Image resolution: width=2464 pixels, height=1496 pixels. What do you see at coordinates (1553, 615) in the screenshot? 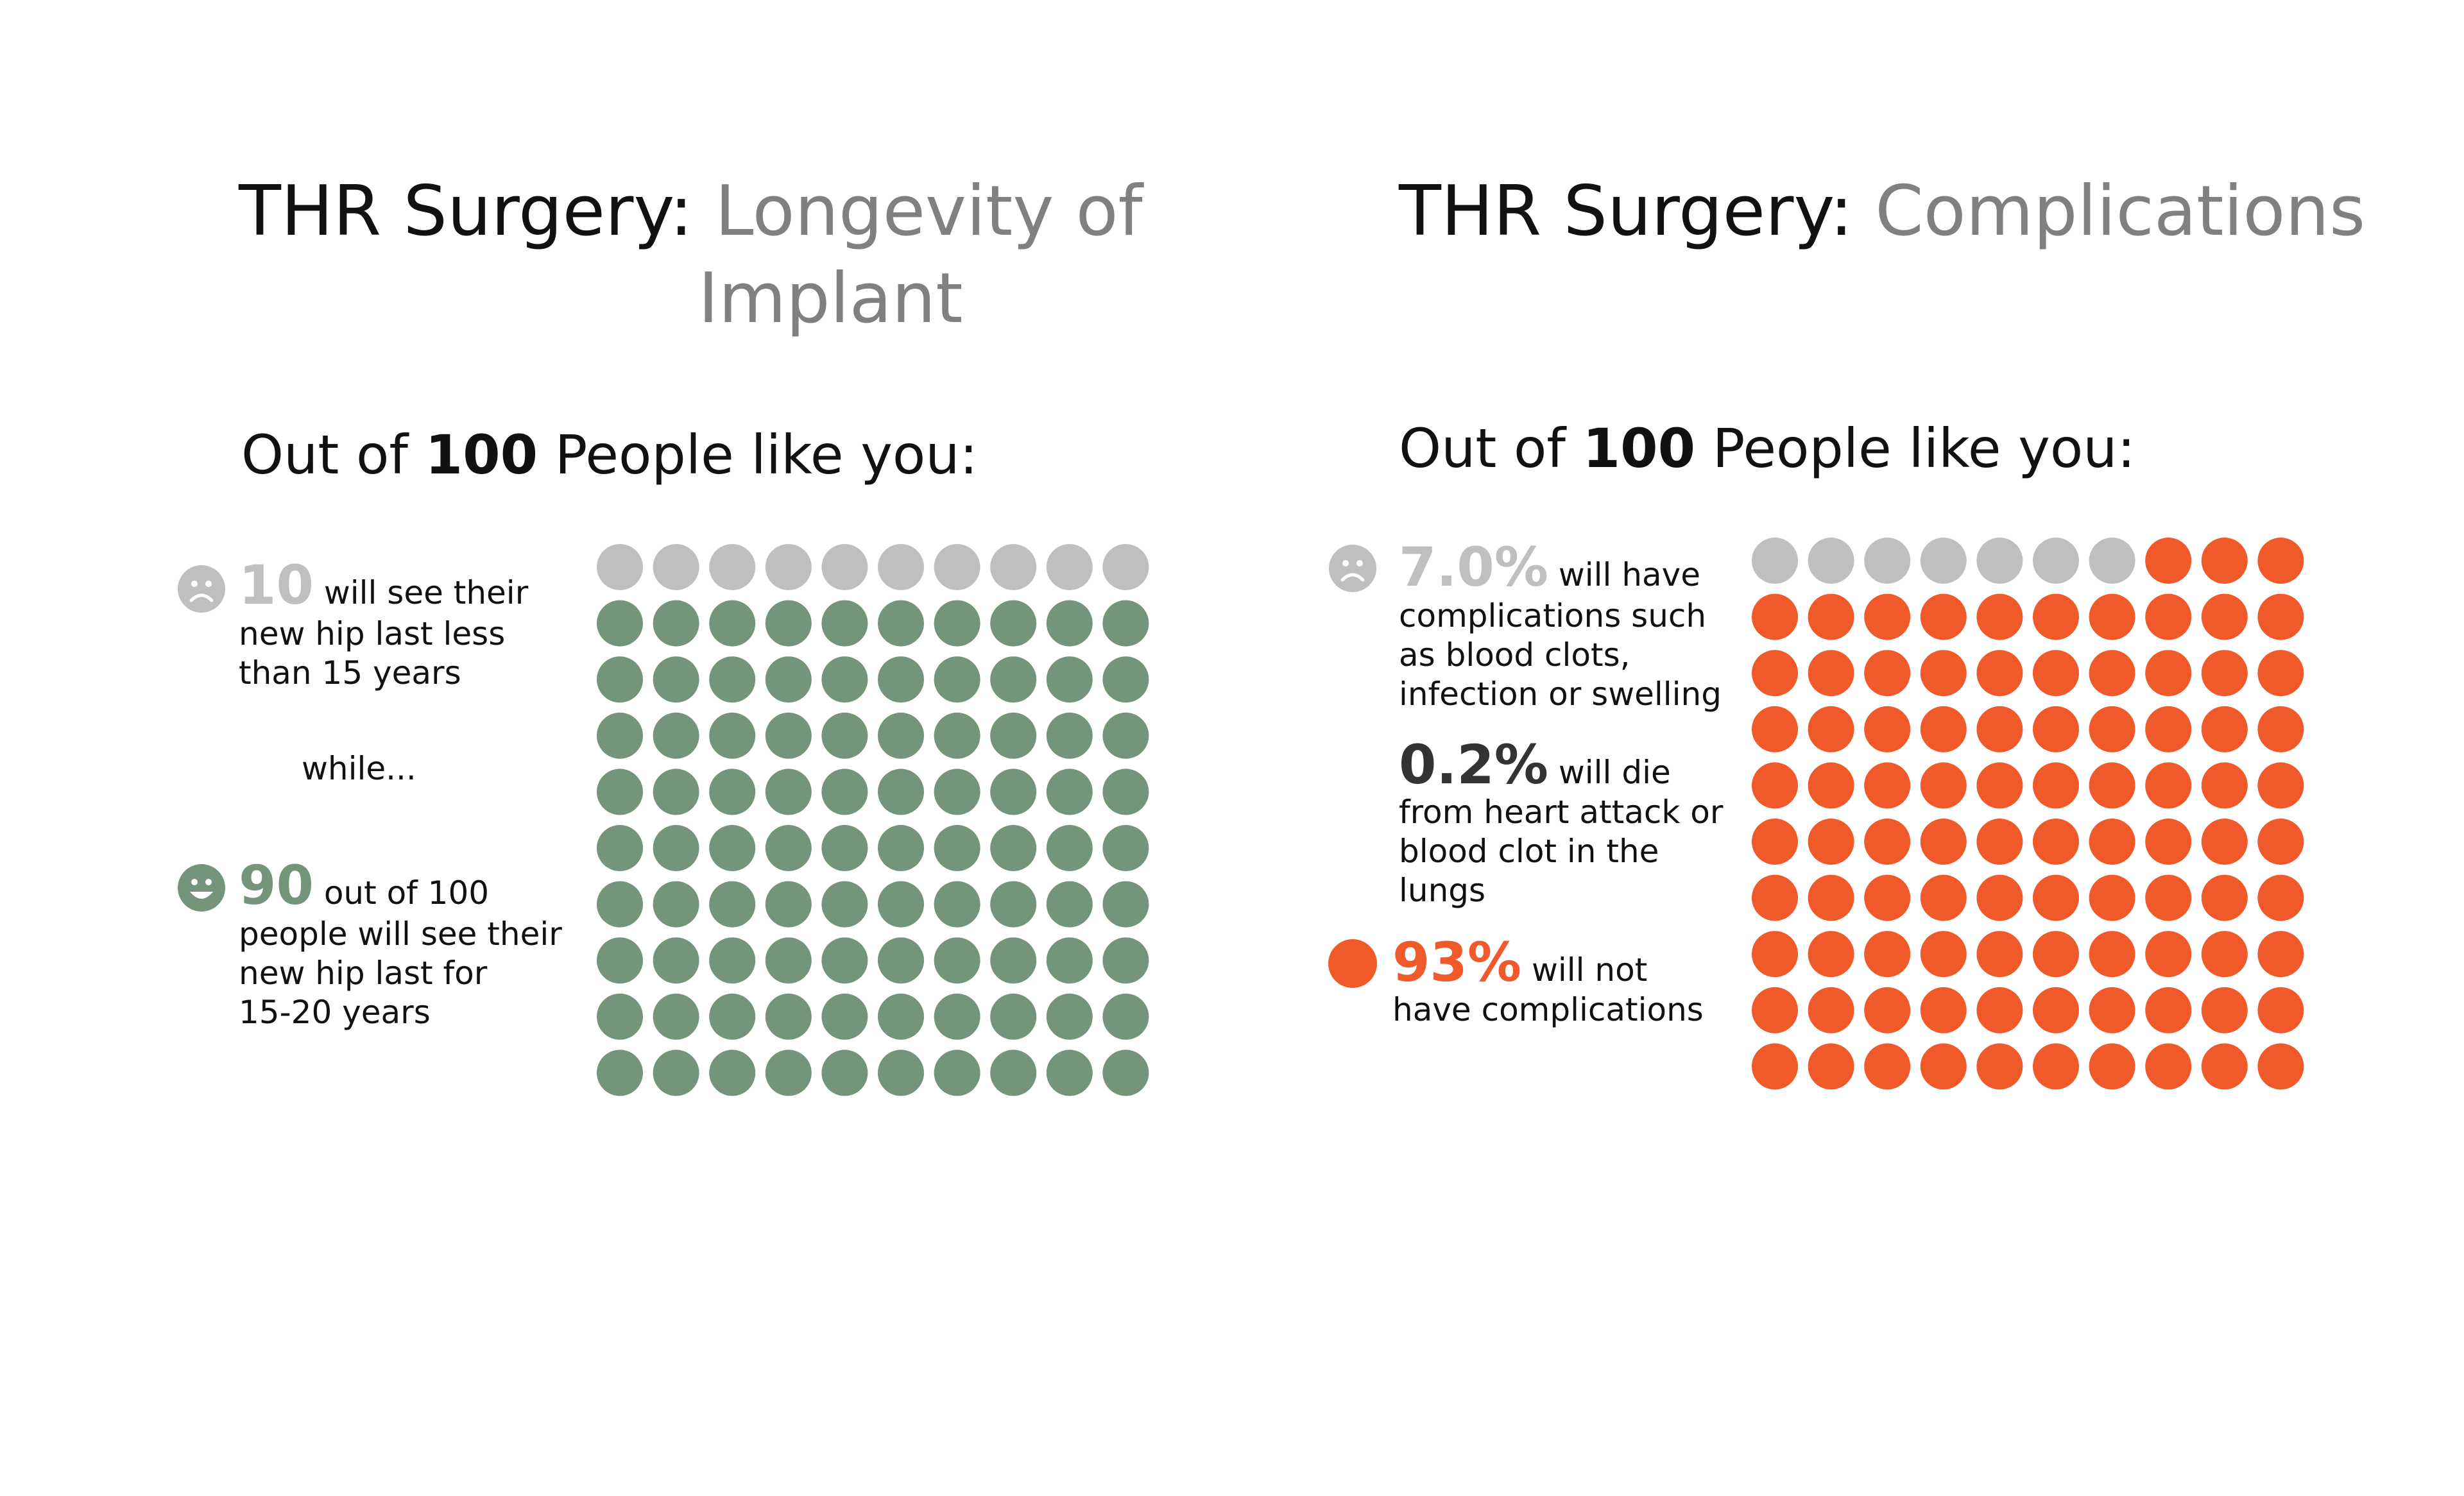
I see `right-item1-line2: complications such` at bounding box center [1553, 615].